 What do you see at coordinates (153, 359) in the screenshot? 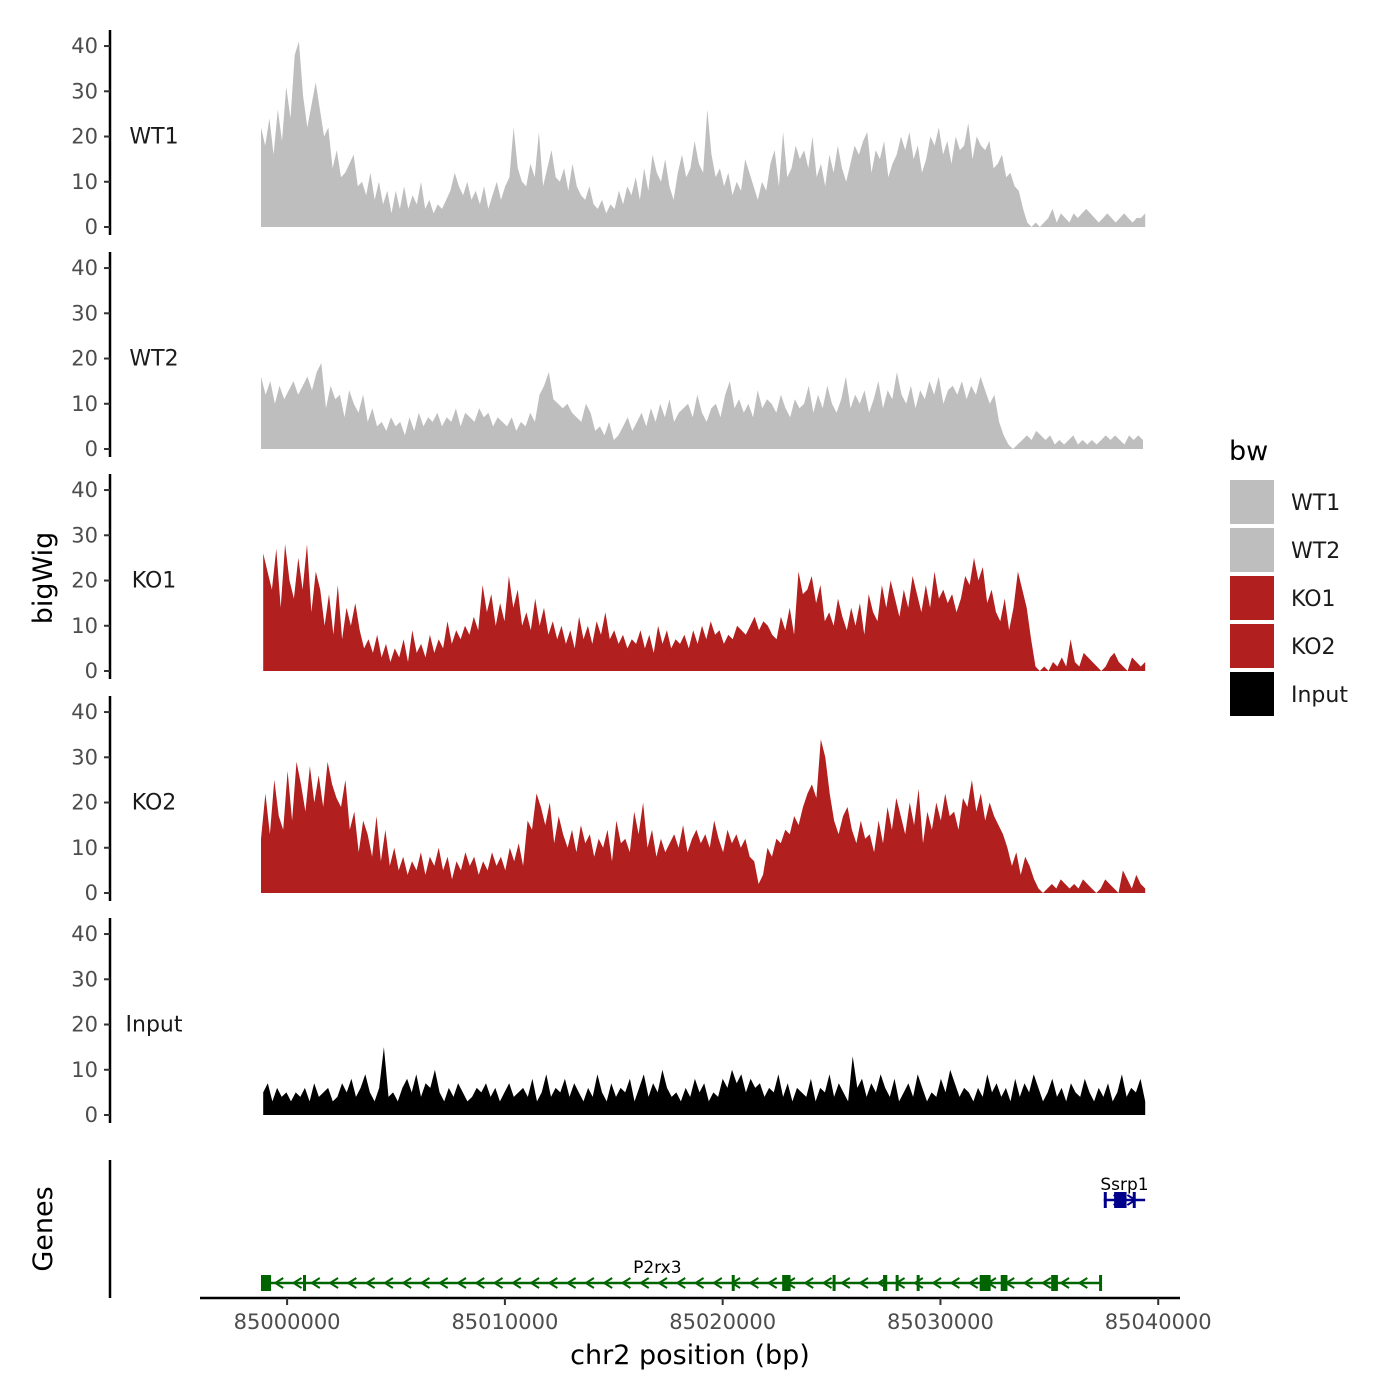
I see `track-label: WT2` at bounding box center [153, 359].